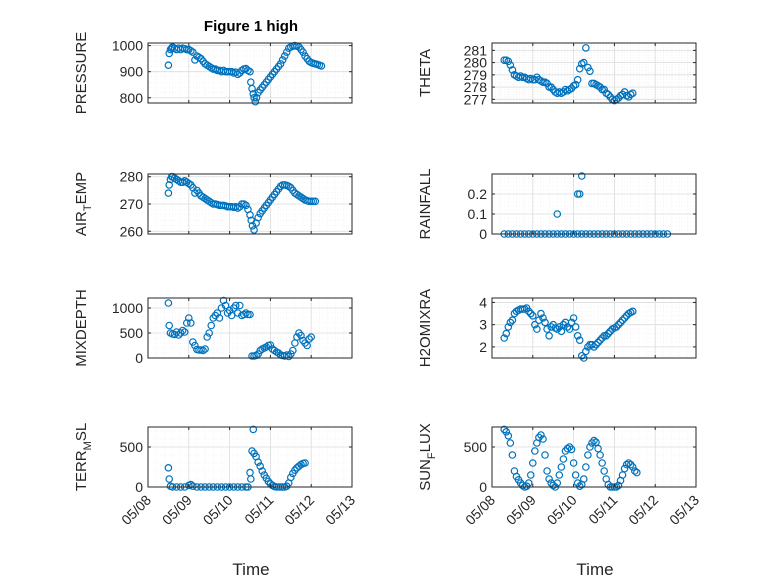  What do you see at coordinates (483, 302) in the screenshot?
I see `y-tick-label: 4` at bounding box center [483, 302].